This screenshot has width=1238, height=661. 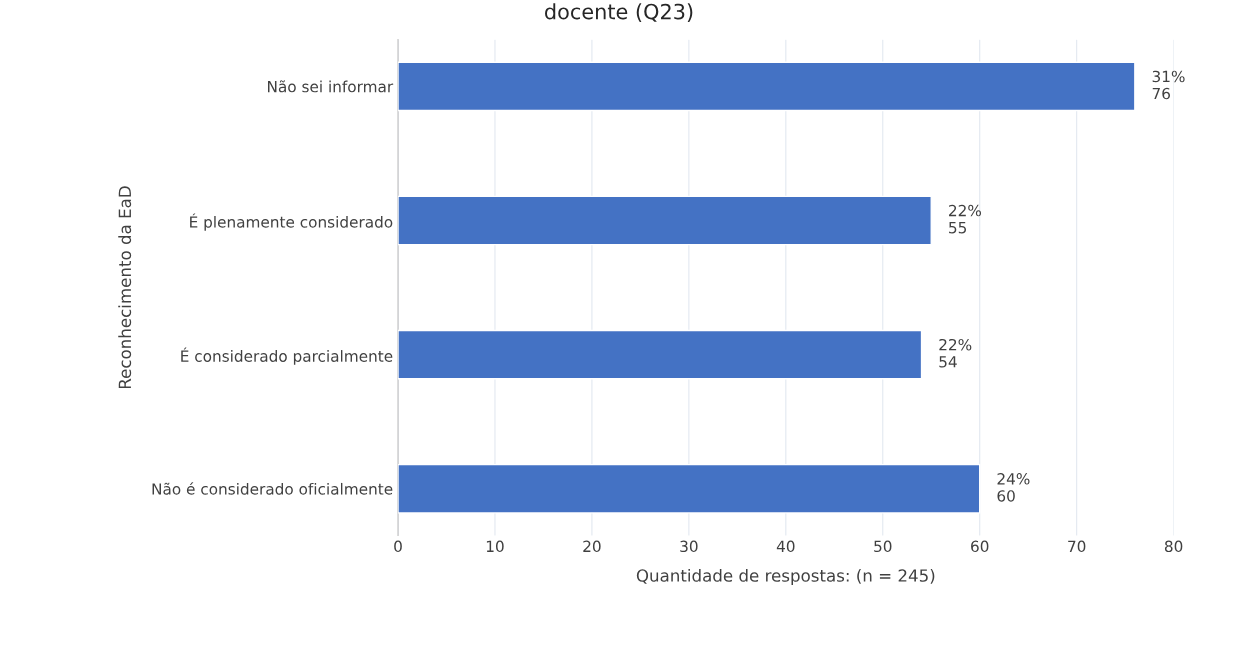 What do you see at coordinates (1013, 487) in the screenshot?
I see `data-label: 24% 60` at bounding box center [1013, 487].